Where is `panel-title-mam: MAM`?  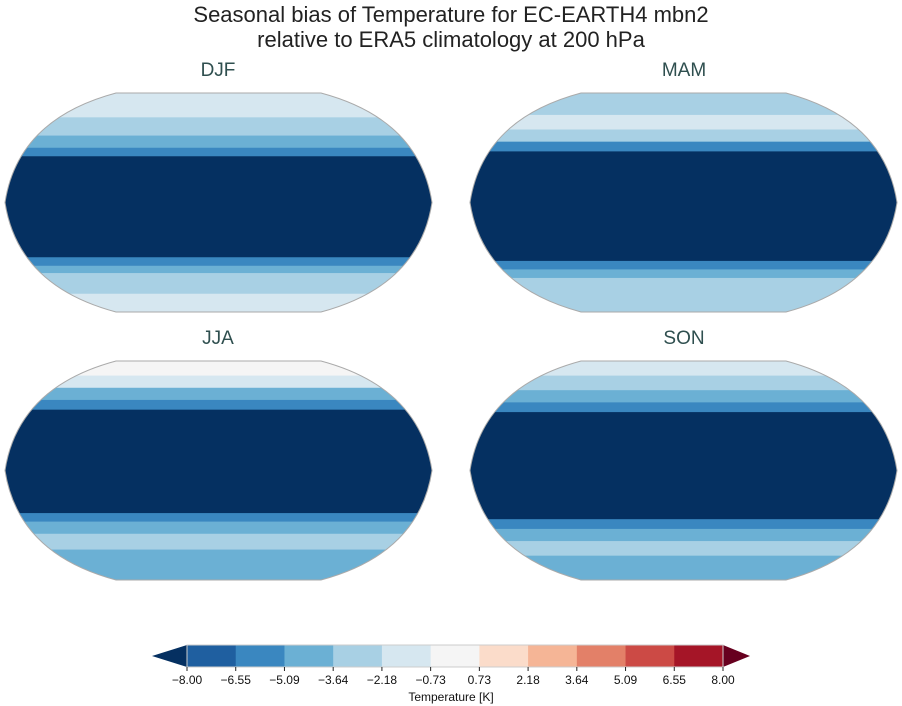 panel-title-mam: MAM is located at coordinates (684, 70).